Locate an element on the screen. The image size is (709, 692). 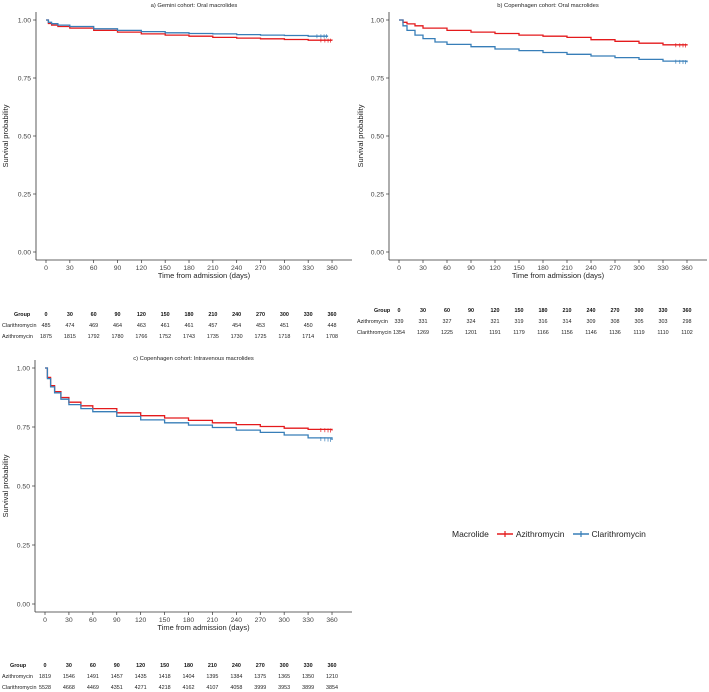
y-tick-label: 0.00 is located at coordinates (24, 252).